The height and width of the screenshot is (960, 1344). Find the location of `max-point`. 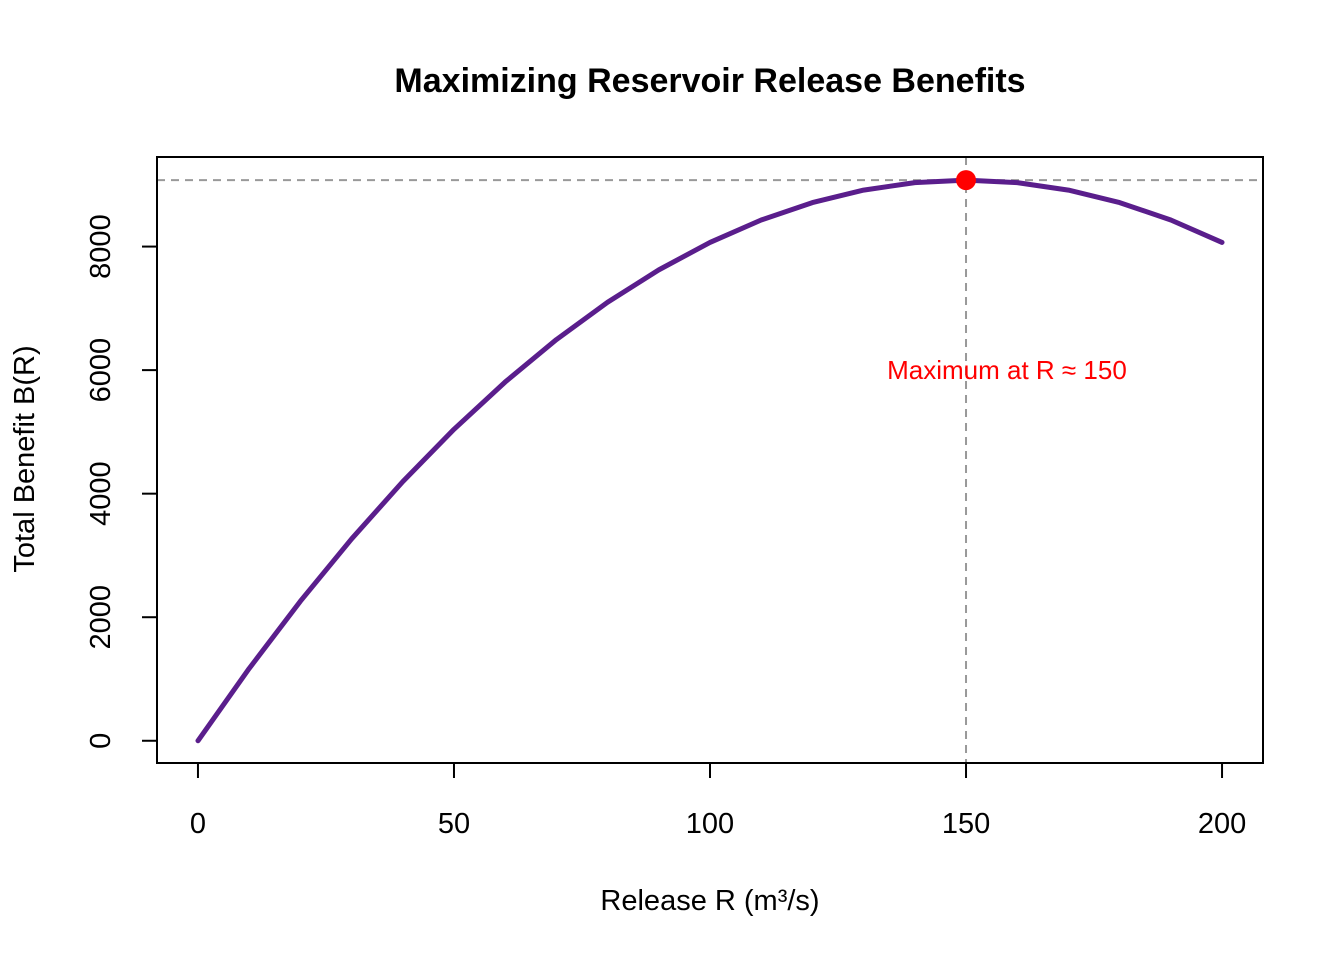

max-point is located at coordinates (966, 180).